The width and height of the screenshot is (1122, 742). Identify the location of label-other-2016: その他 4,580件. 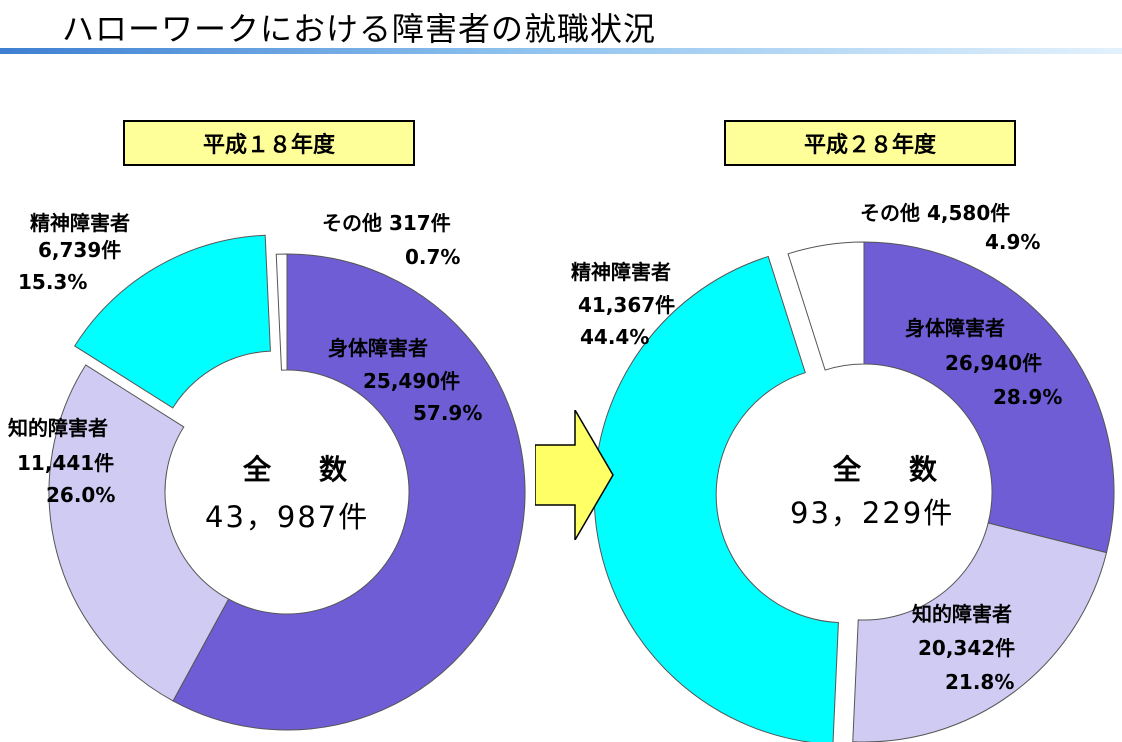
(935, 213).